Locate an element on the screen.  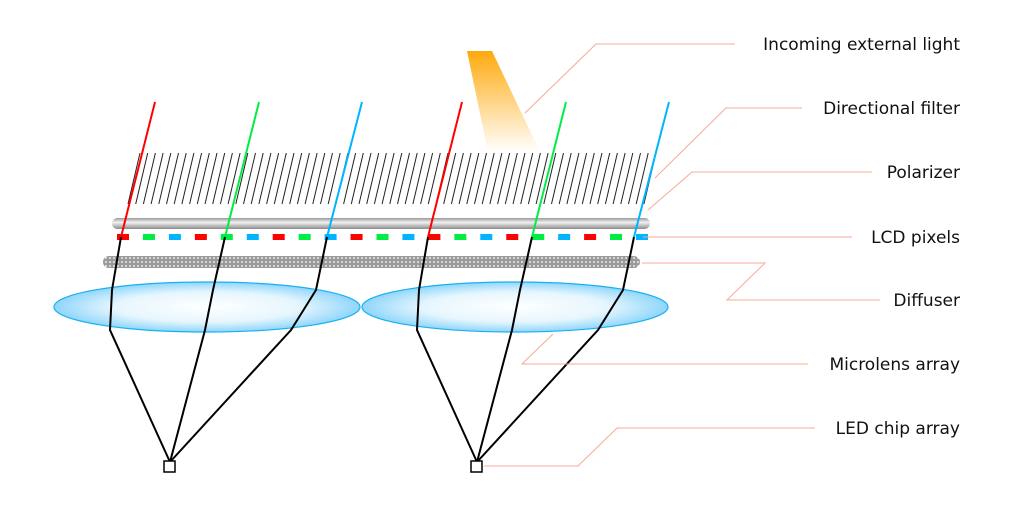
incoming-light-beam is located at coordinates (503, 101).